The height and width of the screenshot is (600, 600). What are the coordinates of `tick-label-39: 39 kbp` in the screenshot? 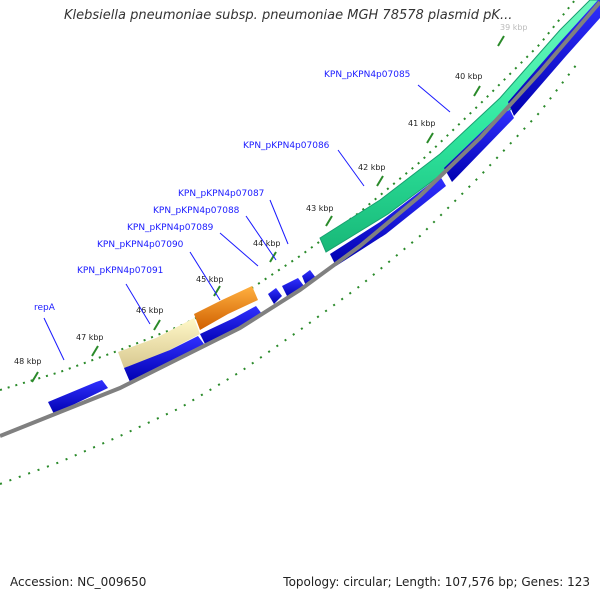 It's located at (514, 27).